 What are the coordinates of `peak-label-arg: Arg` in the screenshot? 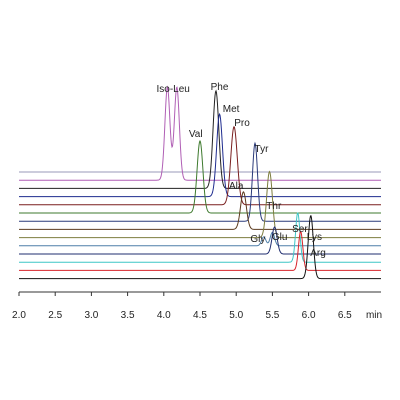 It's located at (318, 253).